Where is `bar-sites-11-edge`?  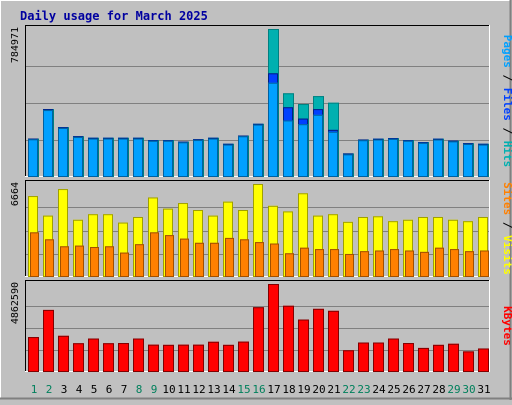
bar-sites-11-edge is located at coordinates (184, 257).